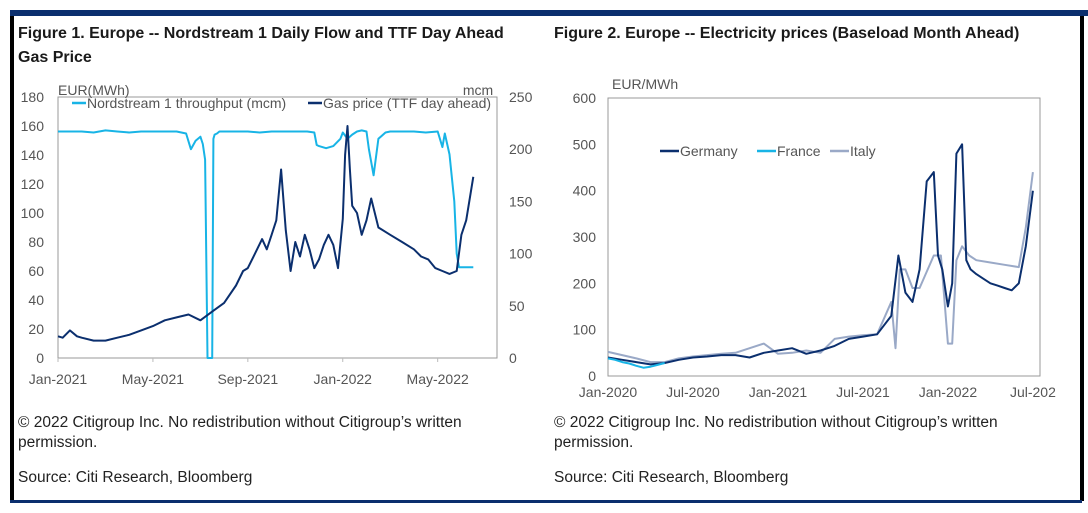 This screenshot has width=1088, height=513. Describe the element at coordinates (585, 283) in the screenshot. I see `figure-2-y-tick-label: 200` at that location.